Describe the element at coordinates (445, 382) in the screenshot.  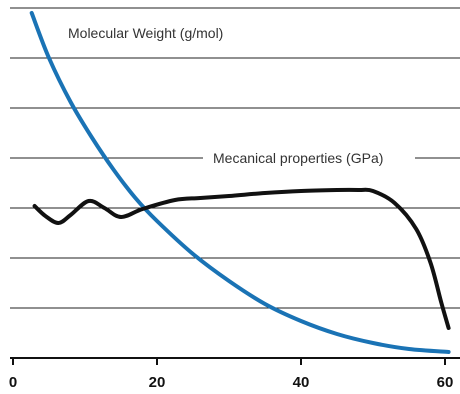
I see `x-tick-label: 60` at that location.